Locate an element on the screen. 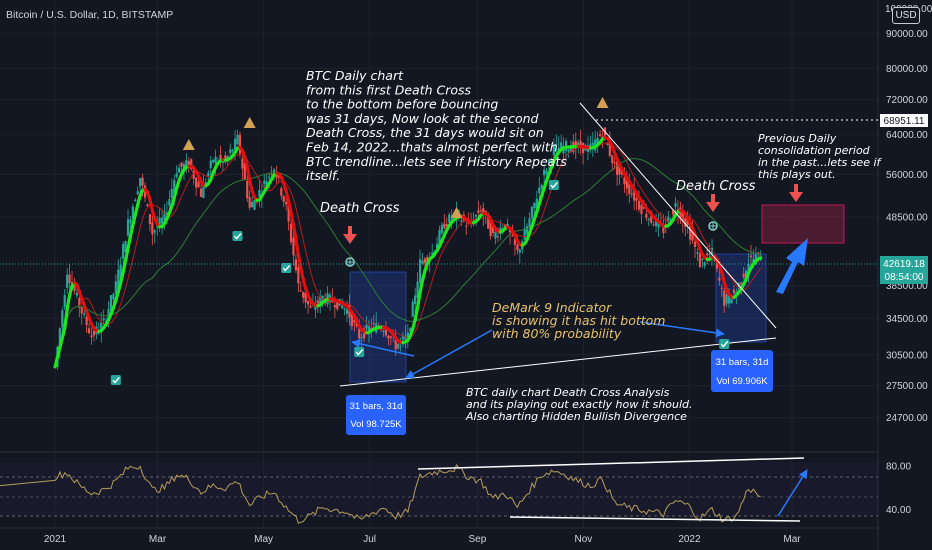  note-line: to the bottom before bouncing is located at coordinates (402, 104).